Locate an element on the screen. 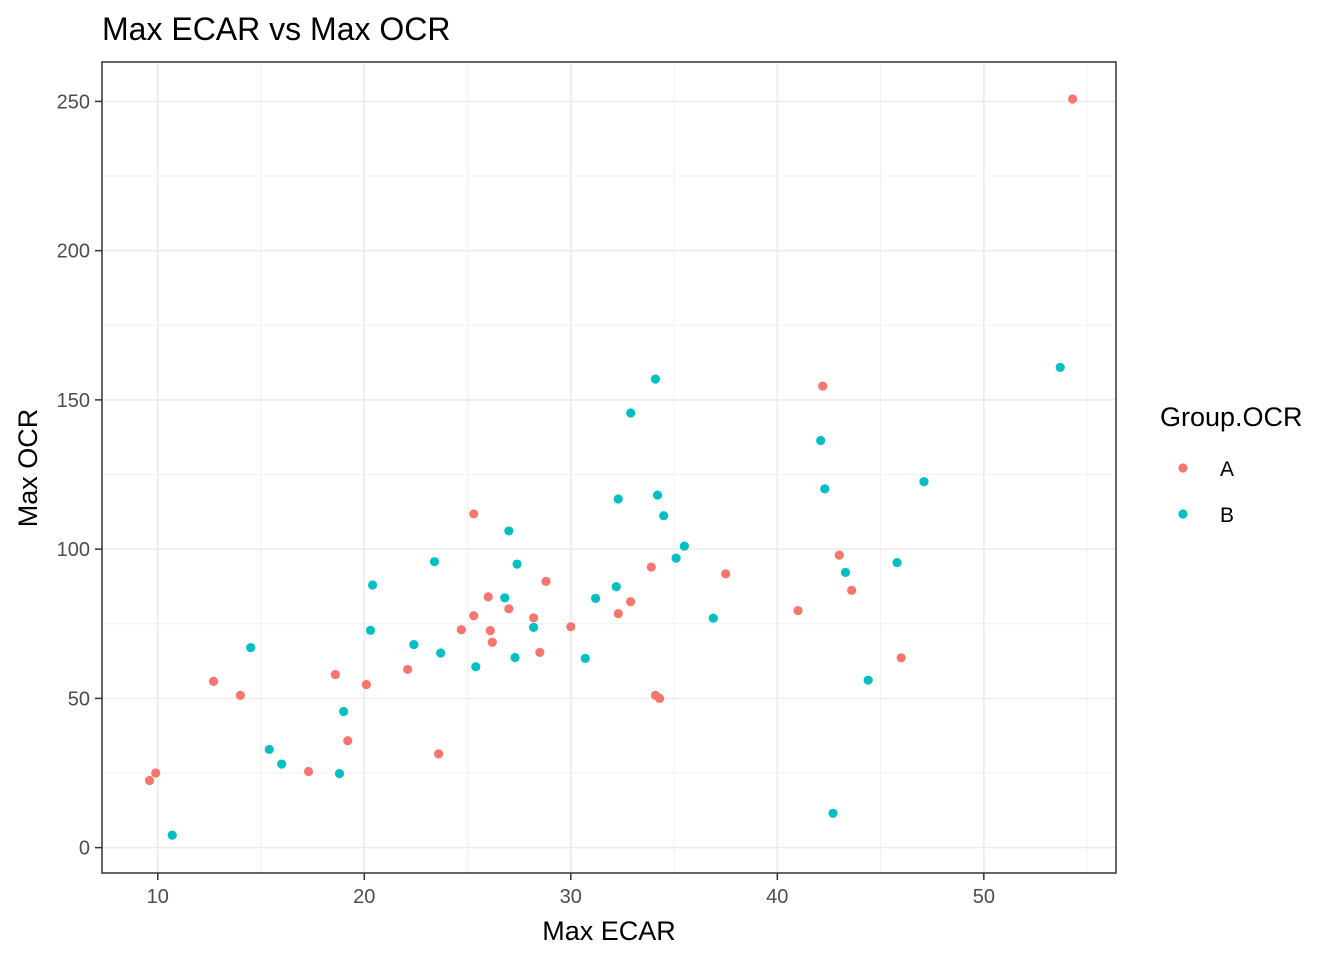  y-tick-label: 50 is located at coordinates (79, 699).